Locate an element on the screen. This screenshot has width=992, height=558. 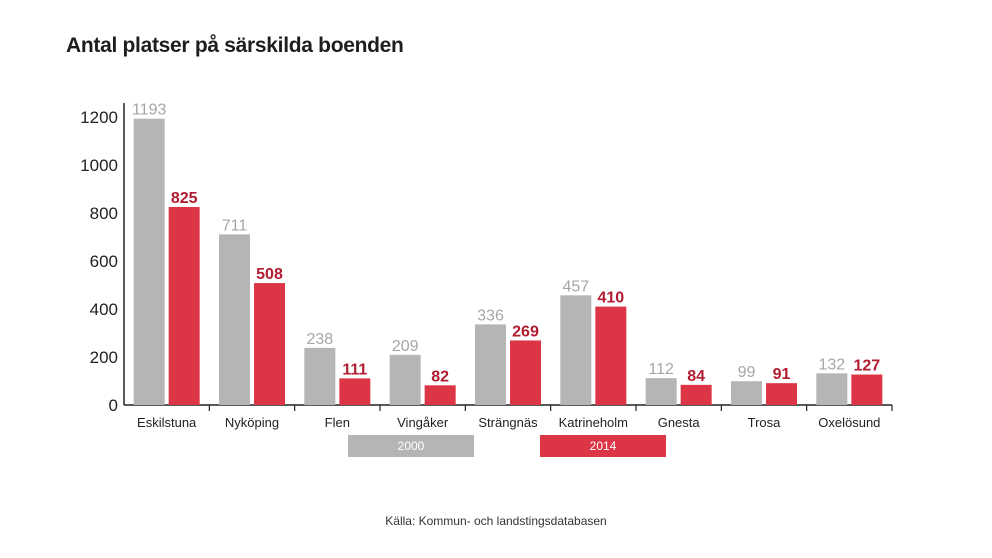
x-tick-label: Flen is located at coordinates (337, 422).